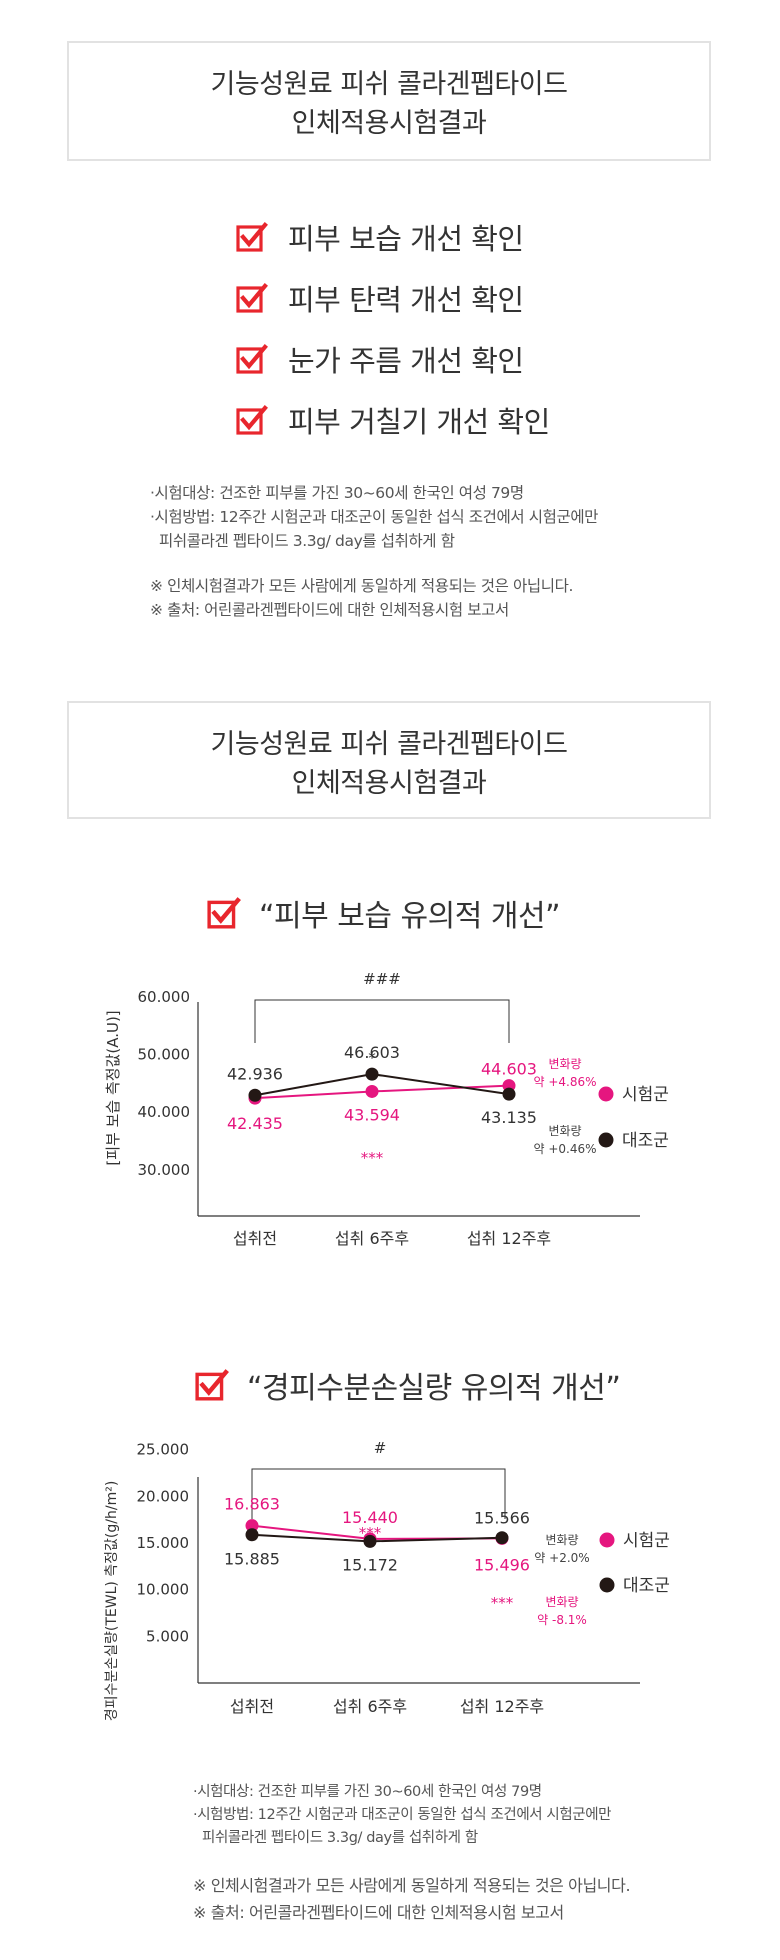 The width and height of the screenshot is (780, 1960). What do you see at coordinates (164, 1055) in the screenshot?
I see `y-tick-label: 50.000` at bounding box center [164, 1055].